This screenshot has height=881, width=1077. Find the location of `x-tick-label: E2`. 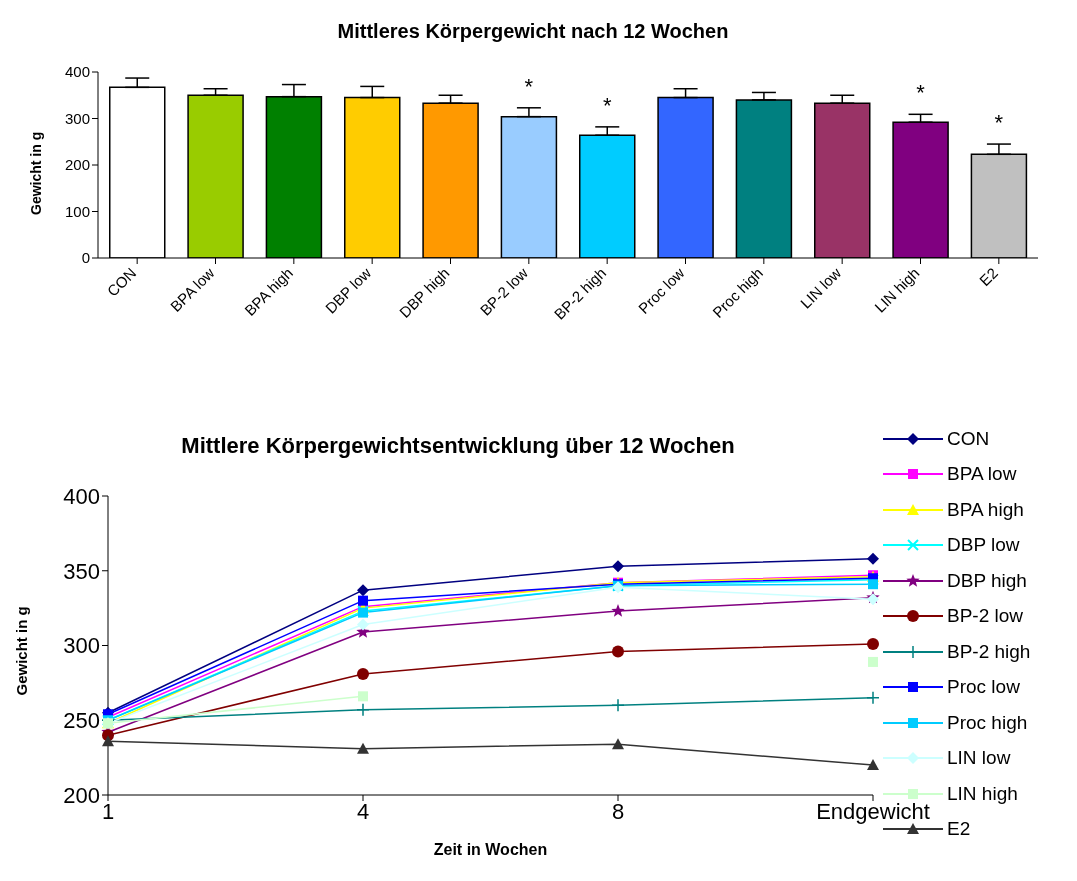

x-tick-label: E2 is located at coordinates (988, 277).